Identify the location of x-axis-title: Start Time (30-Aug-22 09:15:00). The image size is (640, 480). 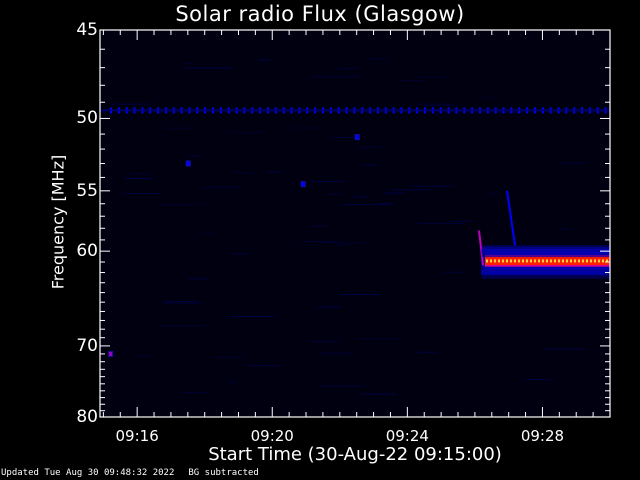
(355, 454).